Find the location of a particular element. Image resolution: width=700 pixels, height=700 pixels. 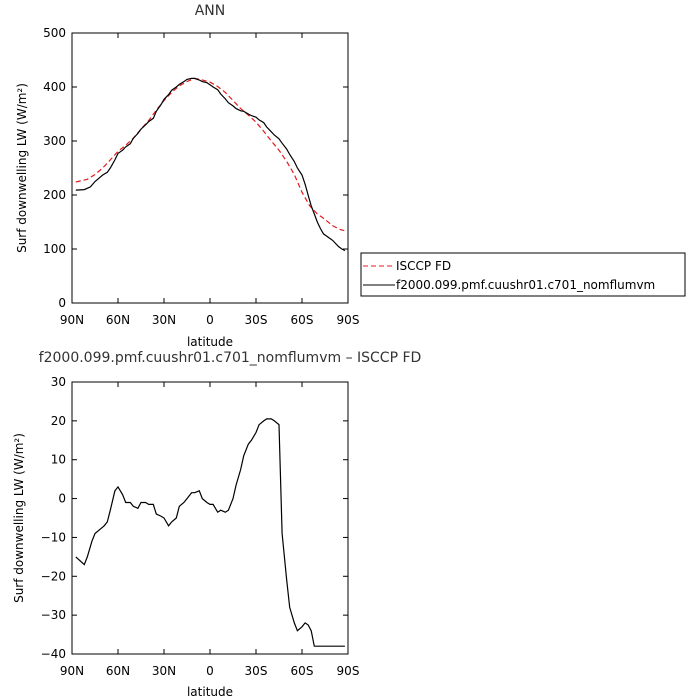

bottom-y-axis-label: Surf downwelling LW (W/m²) is located at coordinates (19, 518).